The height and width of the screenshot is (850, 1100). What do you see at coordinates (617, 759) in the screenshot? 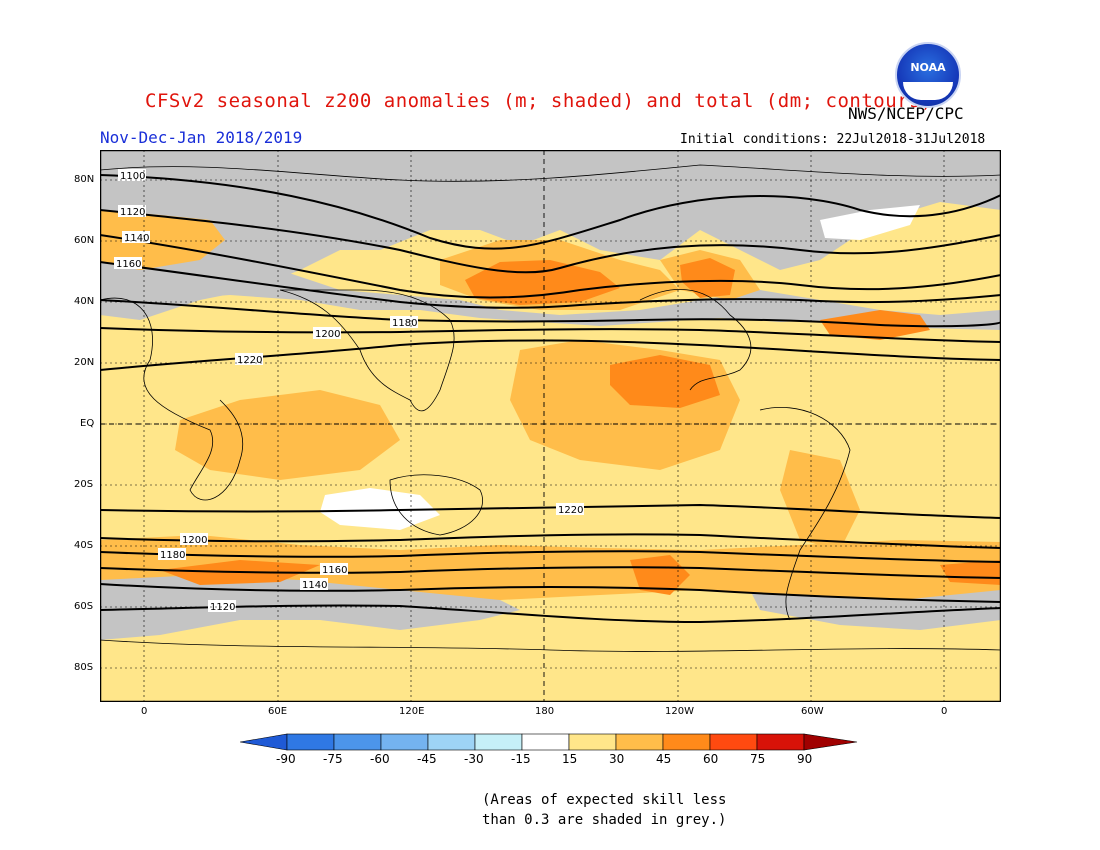
I see `colorbar-label-30: 30` at bounding box center [617, 759].